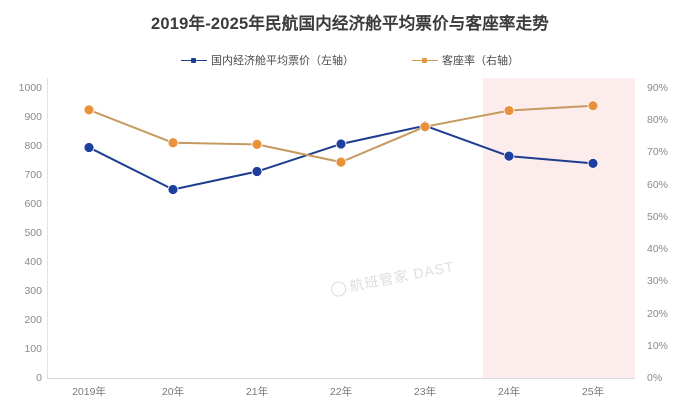 Image resolution: width=700 pixels, height=413 pixels. Describe the element at coordinates (655, 378) in the screenshot. I see `y-axis-right-tick-label: 0%` at that location.